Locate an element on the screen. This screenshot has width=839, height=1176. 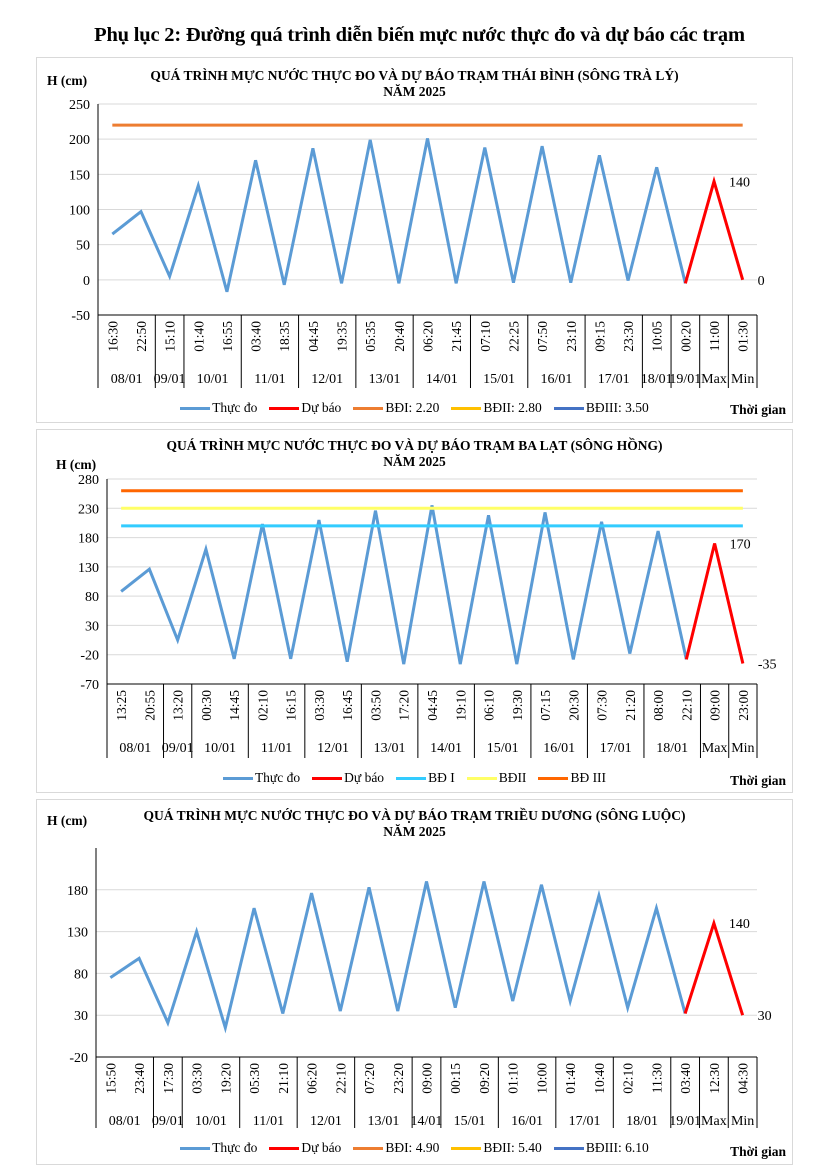
legend-item: BĐ I is located at coordinates (425, 778).